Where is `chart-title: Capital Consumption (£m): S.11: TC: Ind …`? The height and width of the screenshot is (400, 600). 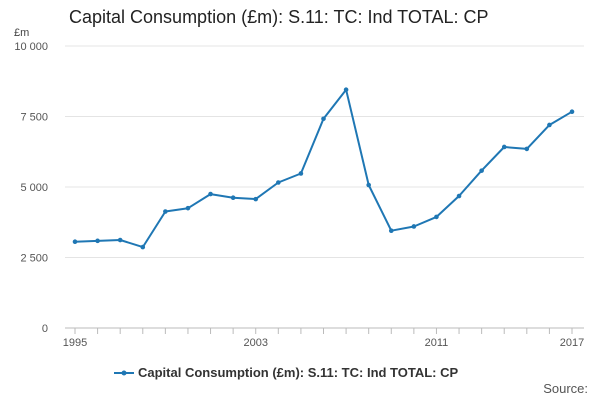 chart-title: Capital Consumption (£m): S.11: TC: Ind … is located at coordinates (279, 17).